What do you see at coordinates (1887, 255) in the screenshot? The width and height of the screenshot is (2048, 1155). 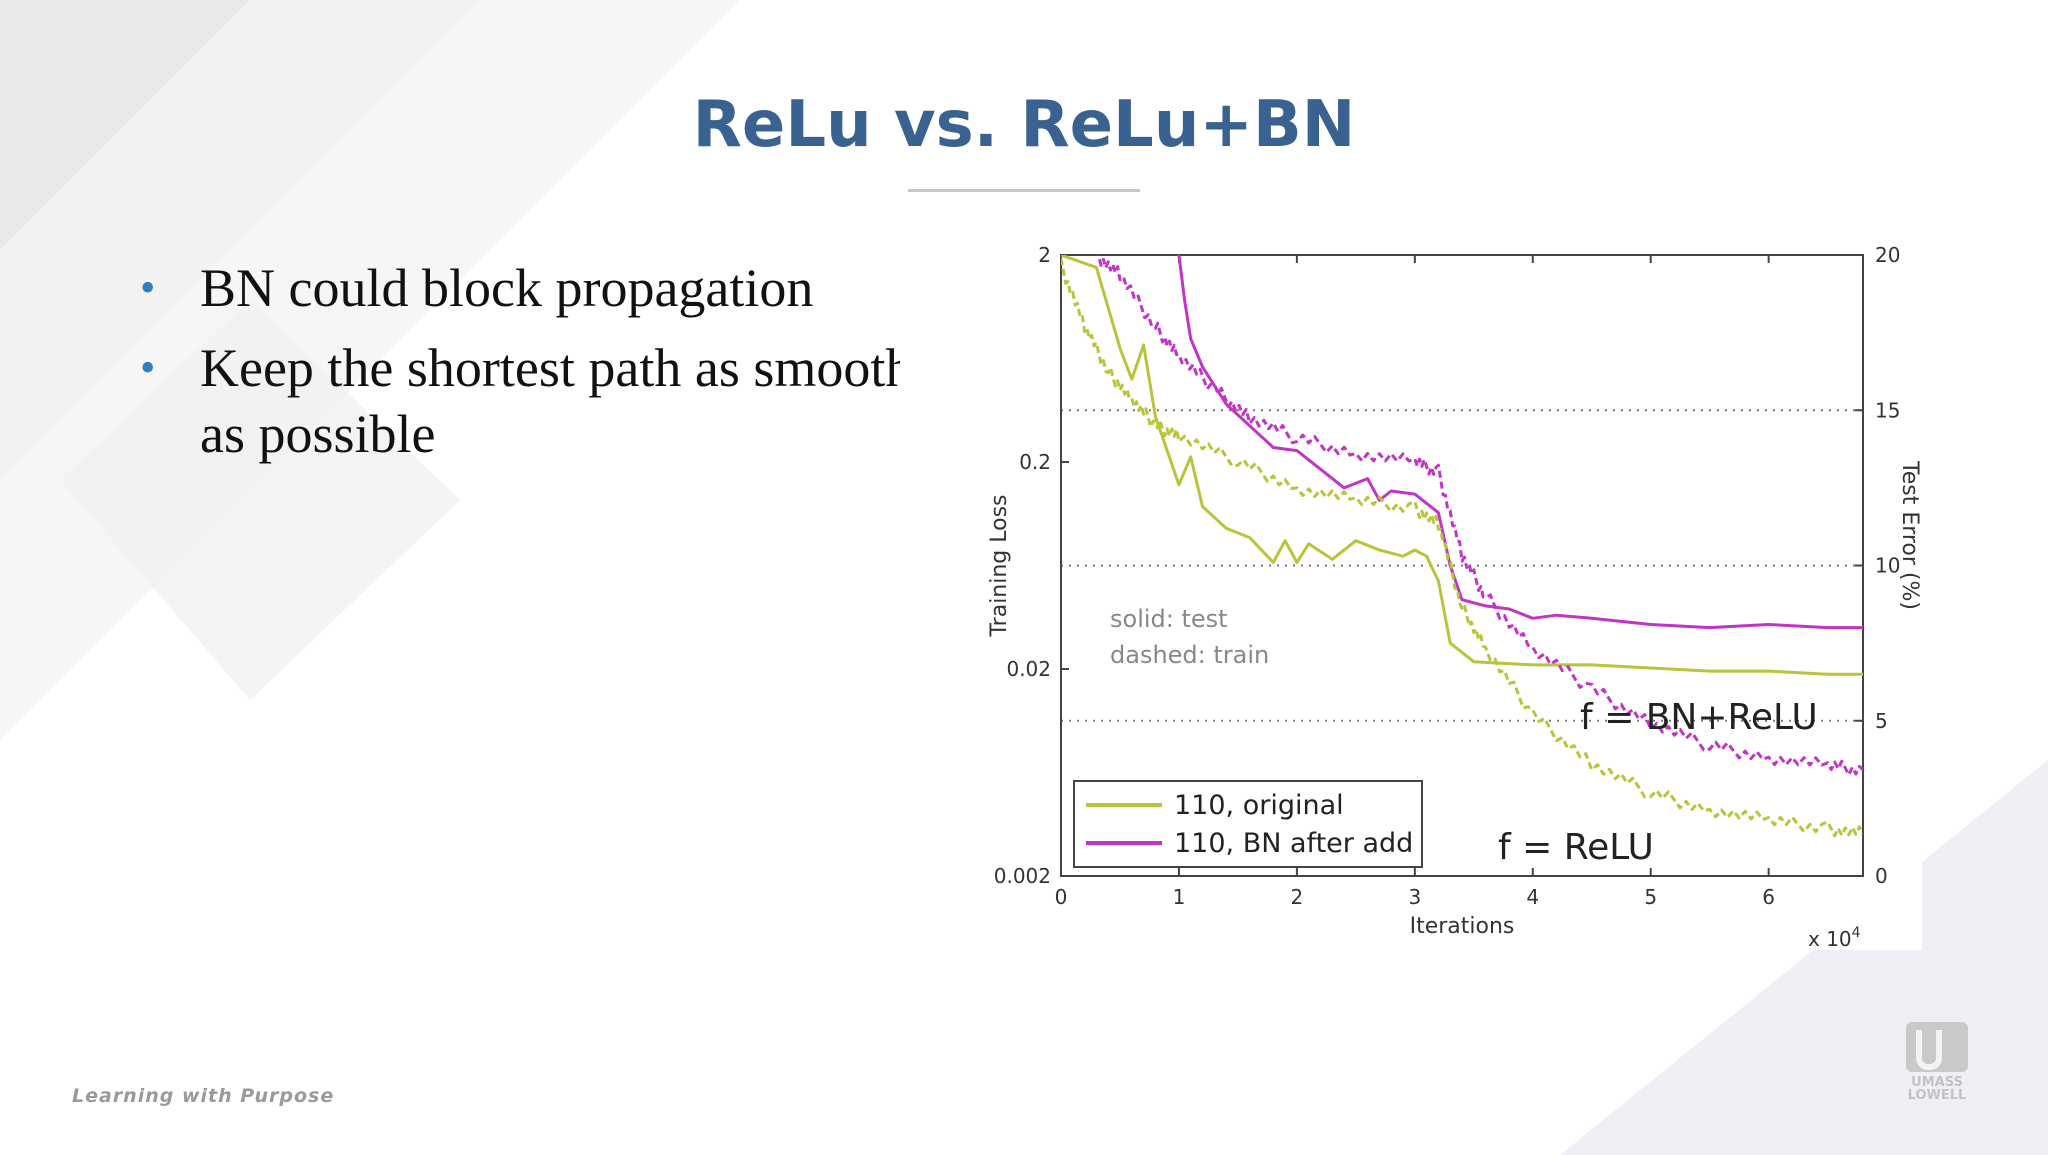 I see `y-right-tick-label: 20` at bounding box center [1887, 255].